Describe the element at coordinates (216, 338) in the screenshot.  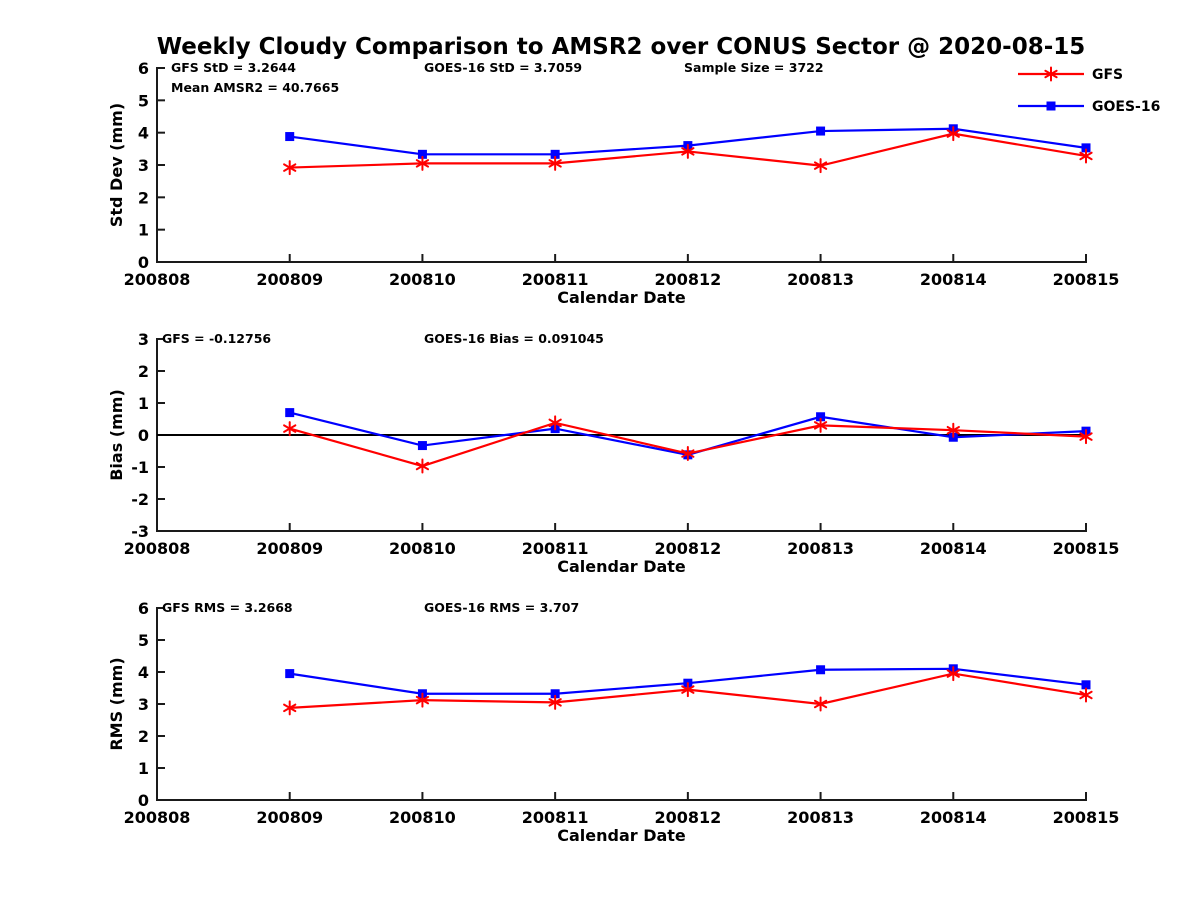
I see `stat-annotation: GFS = -0.12756` at that location.